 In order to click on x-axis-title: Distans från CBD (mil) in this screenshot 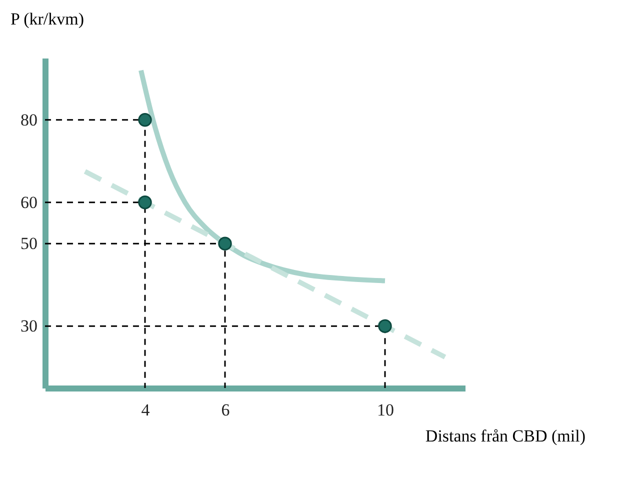, I will do `click(505, 436)`.